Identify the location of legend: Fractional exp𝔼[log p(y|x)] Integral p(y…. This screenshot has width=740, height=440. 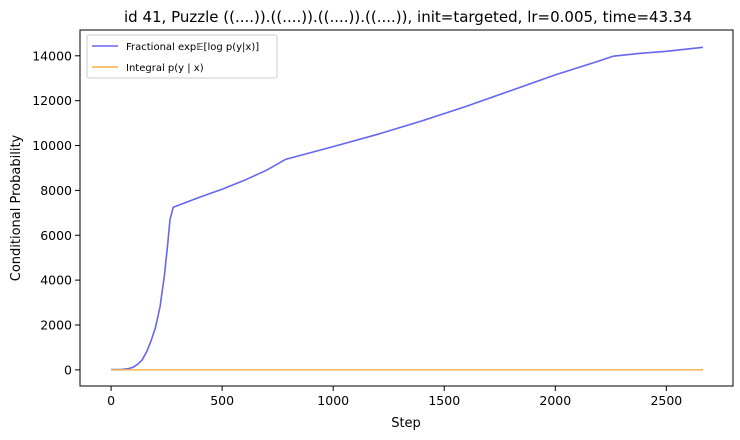
(182, 56).